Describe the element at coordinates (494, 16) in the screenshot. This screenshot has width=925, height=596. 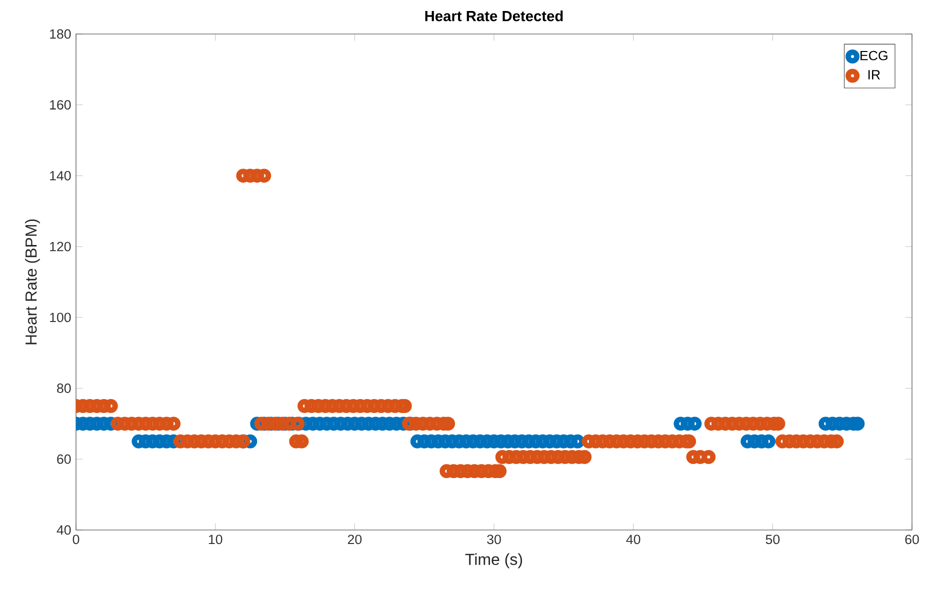
I see `chart-title: Heart Rate Detected` at that location.